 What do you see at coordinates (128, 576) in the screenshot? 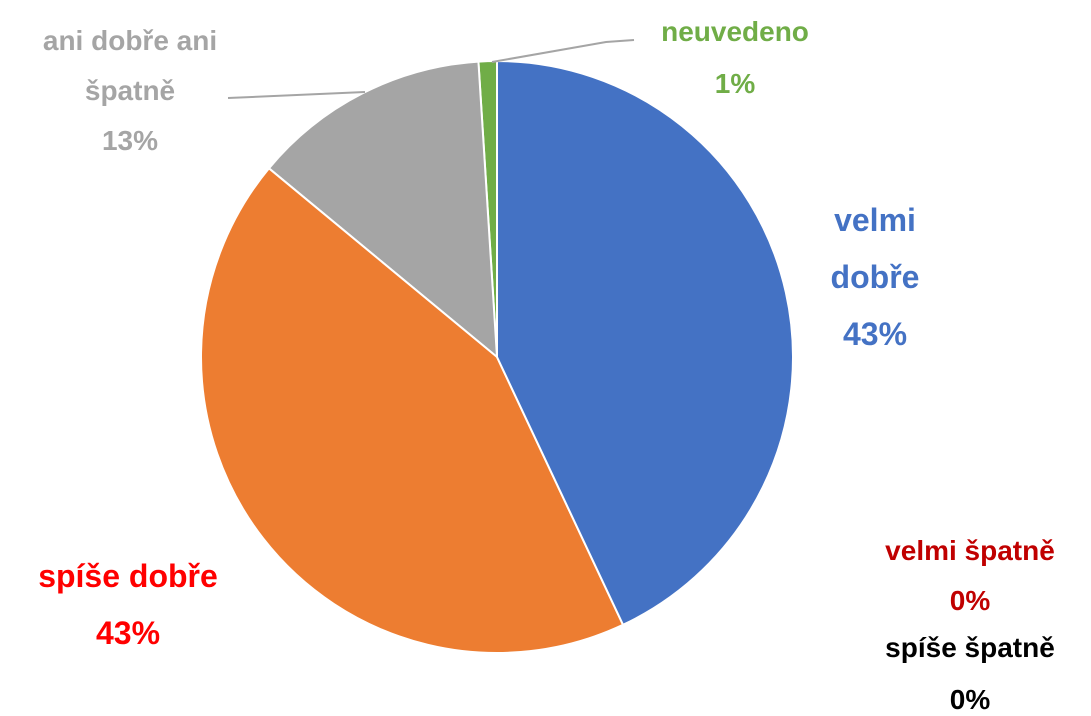
I see `category-label: spíše dobře` at bounding box center [128, 576].